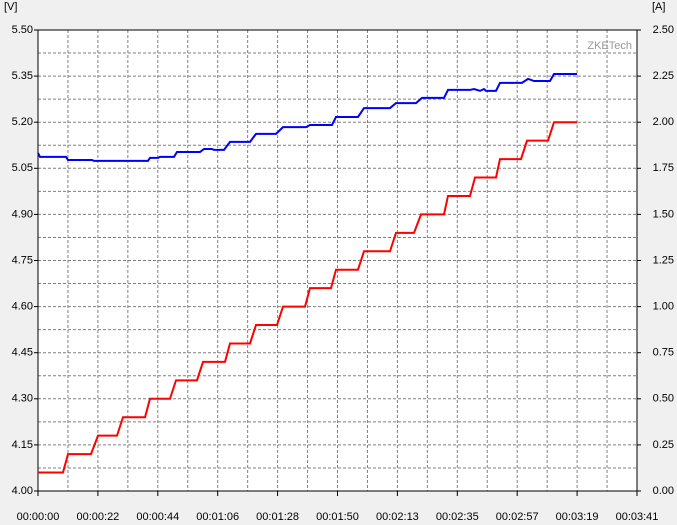  Describe the element at coordinates (663, 214) in the screenshot. I see `y2-tick-label: 1.50` at that location.